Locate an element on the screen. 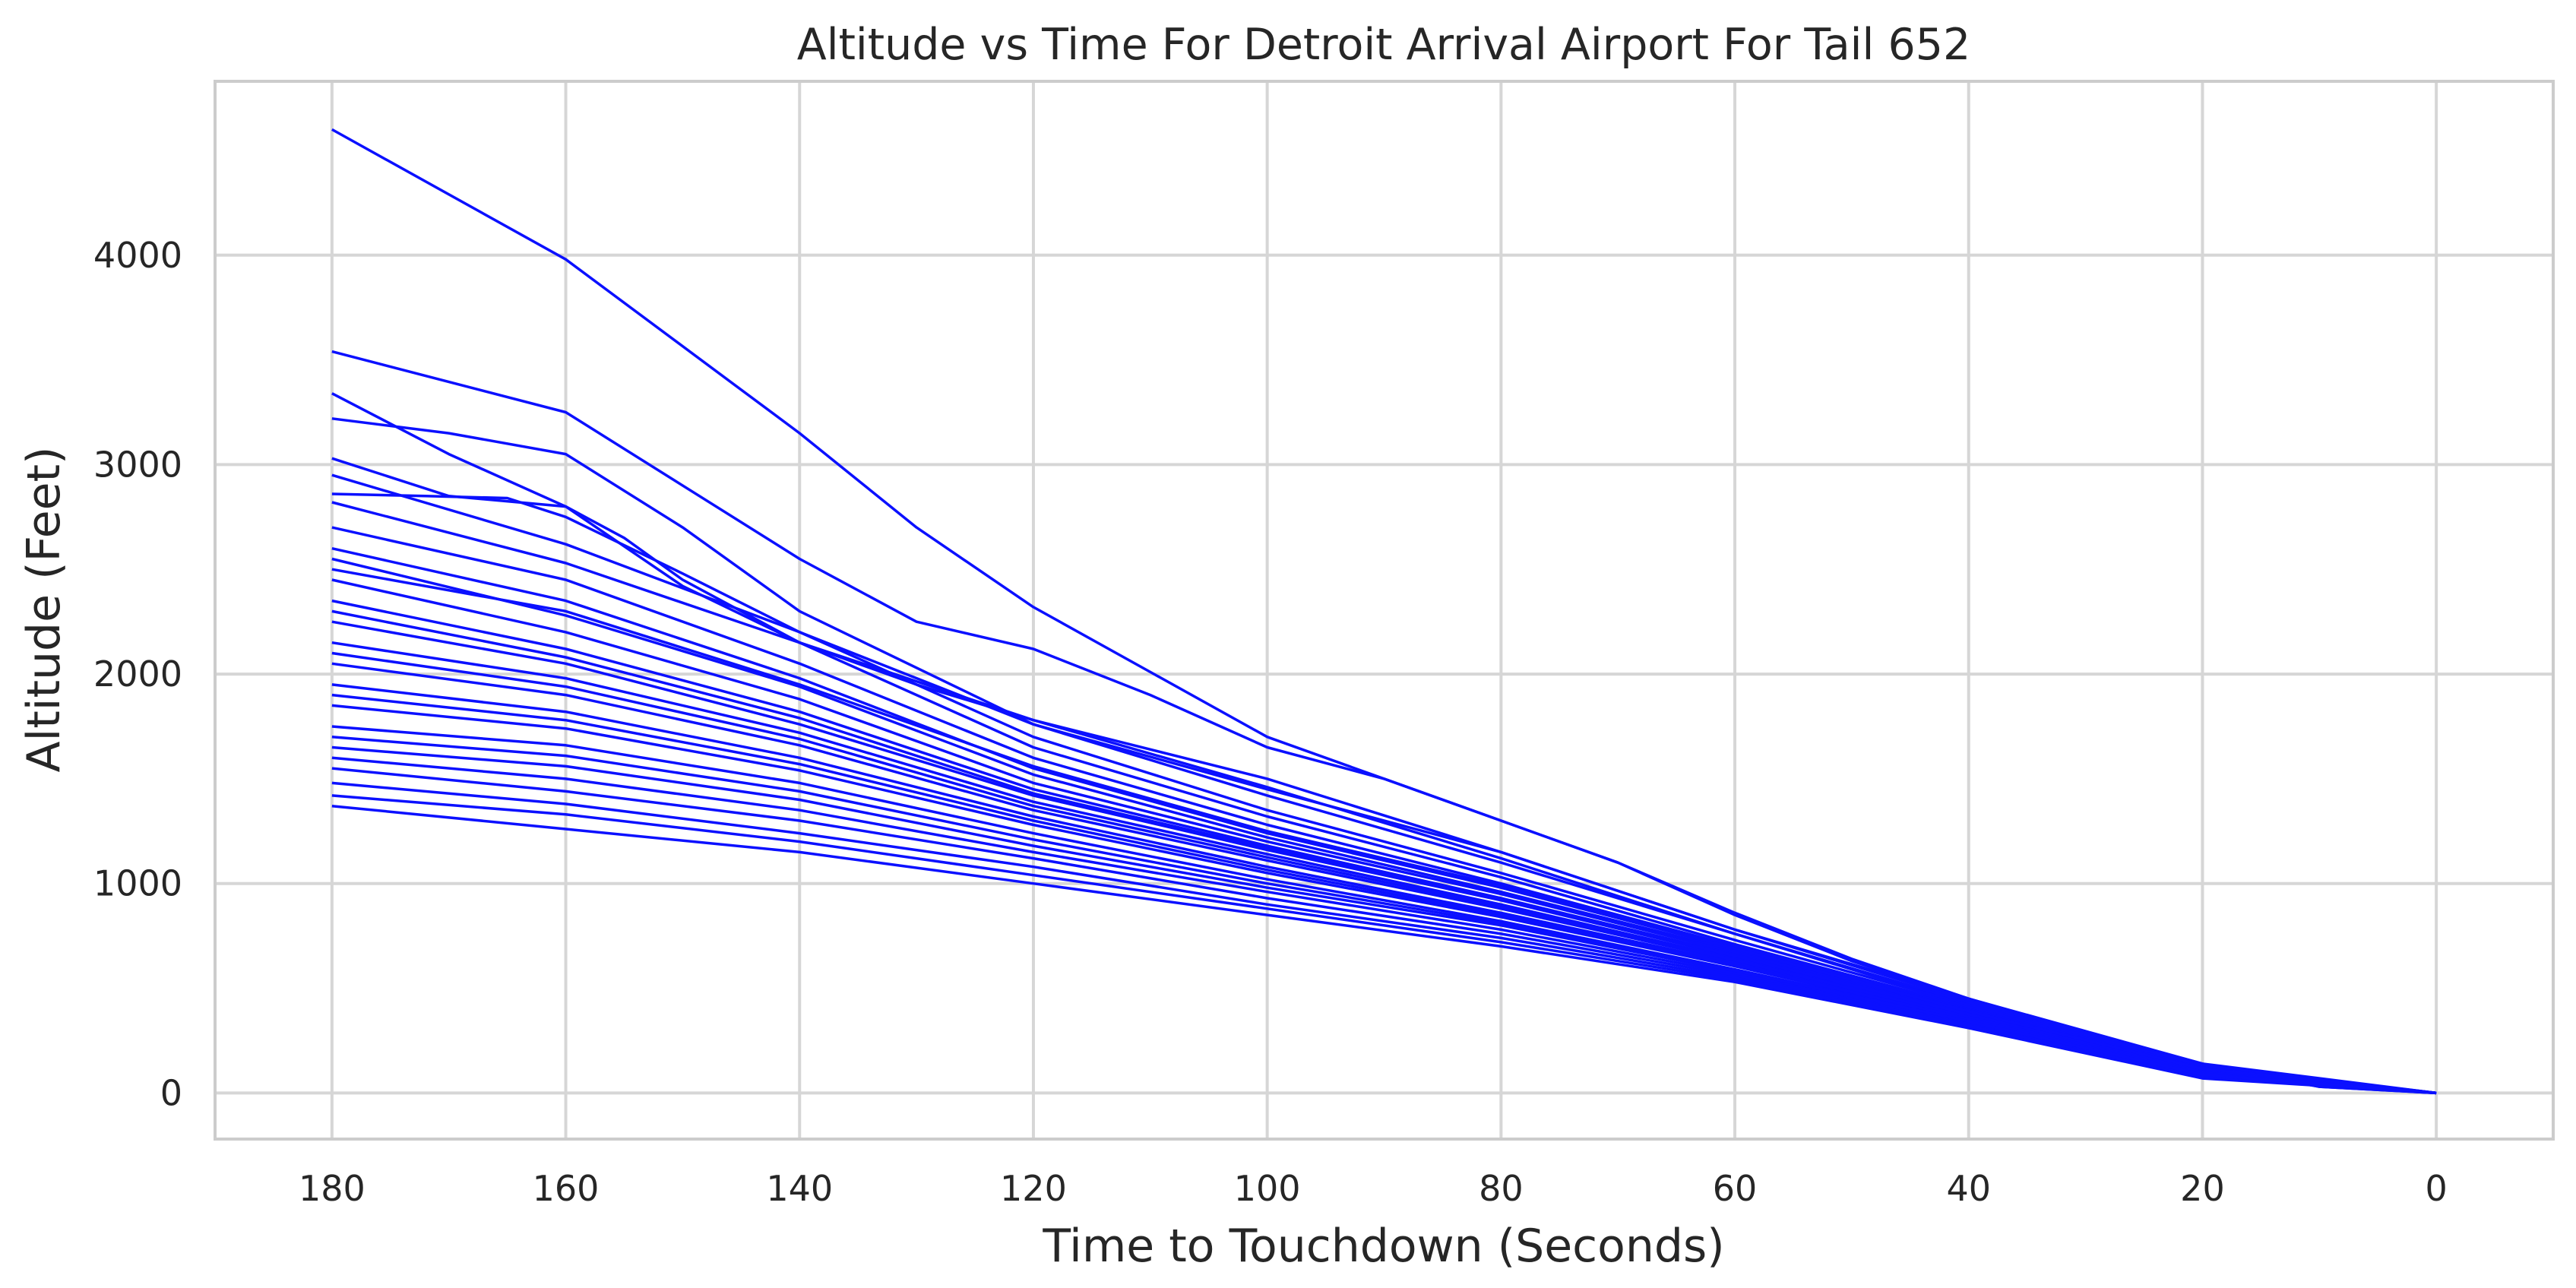 This screenshot has width=2576, height=1288. y-tick-label: 1000 is located at coordinates (137, 884).